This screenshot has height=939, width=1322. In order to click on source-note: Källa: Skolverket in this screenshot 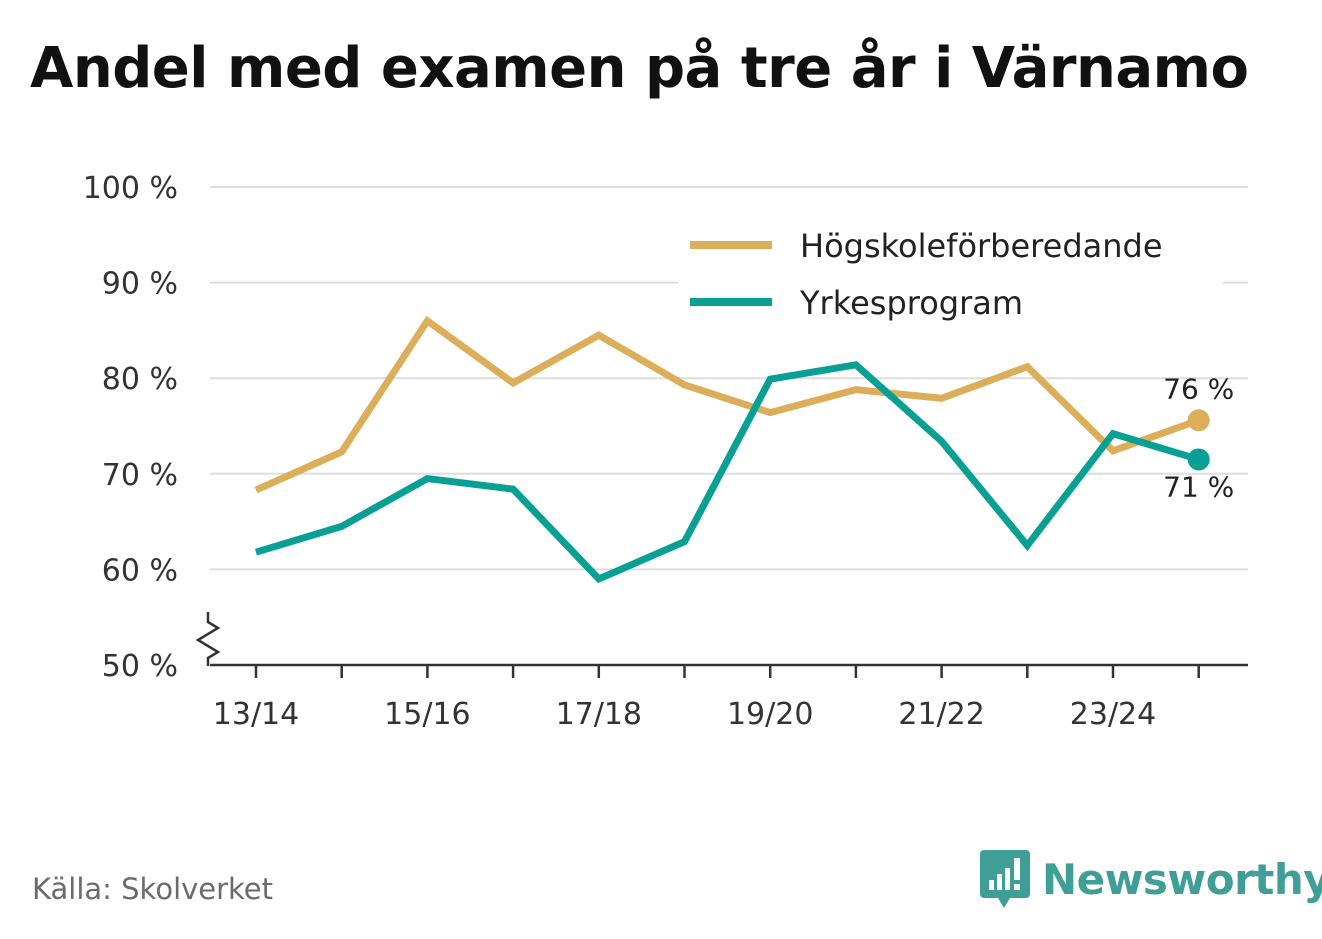, I will do `click(153, 889)`.